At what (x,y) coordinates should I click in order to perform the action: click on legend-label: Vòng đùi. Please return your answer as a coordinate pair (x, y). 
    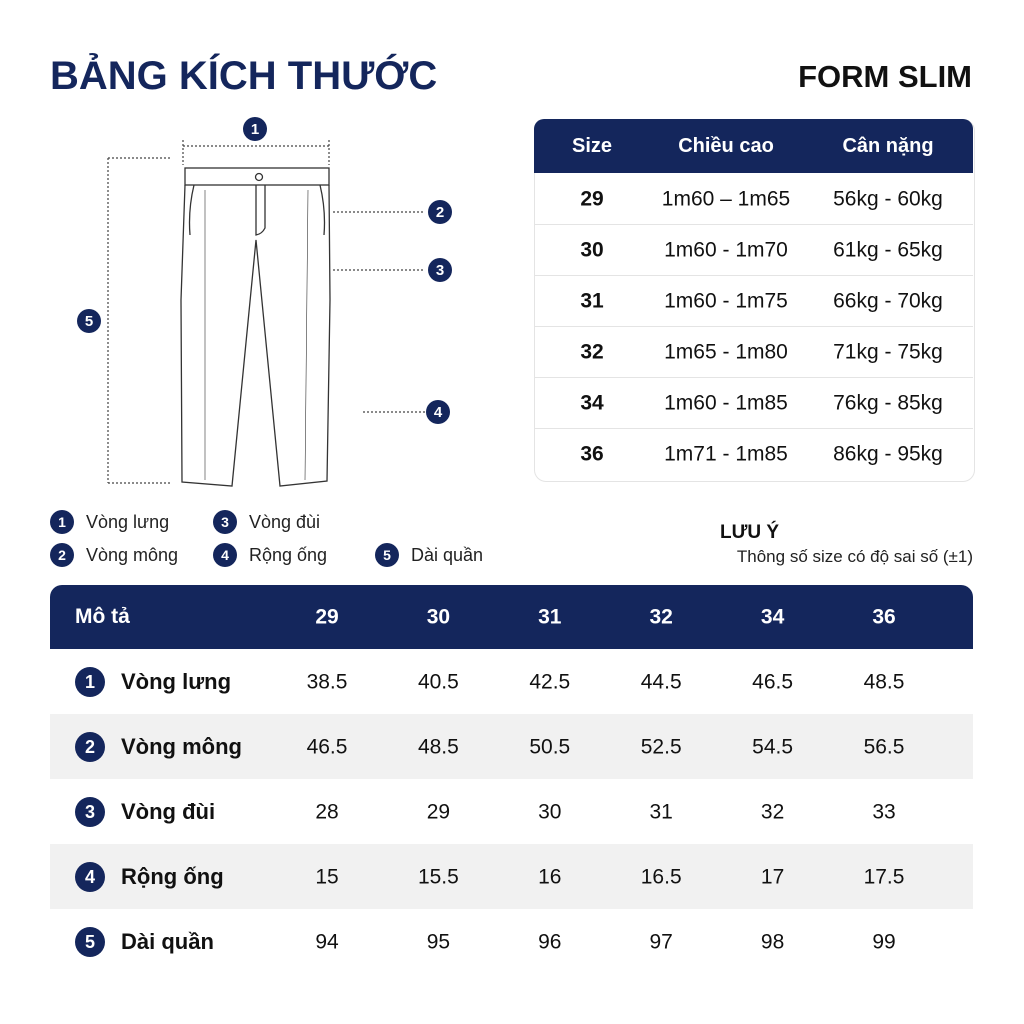
    Looking at the image, I should click on (285, 522).